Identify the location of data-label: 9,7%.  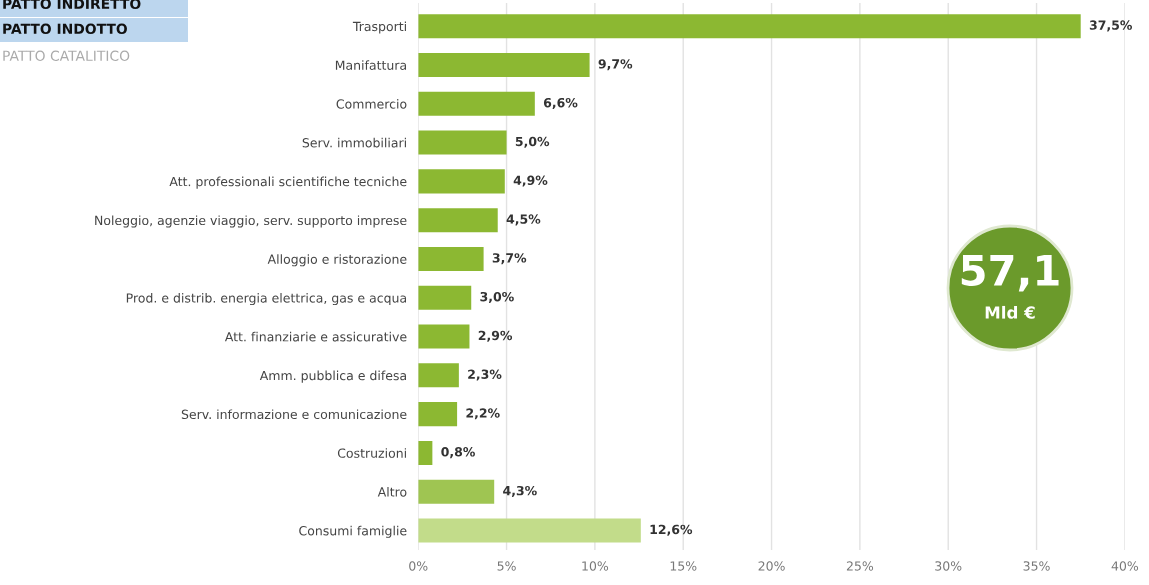
(615, 65).